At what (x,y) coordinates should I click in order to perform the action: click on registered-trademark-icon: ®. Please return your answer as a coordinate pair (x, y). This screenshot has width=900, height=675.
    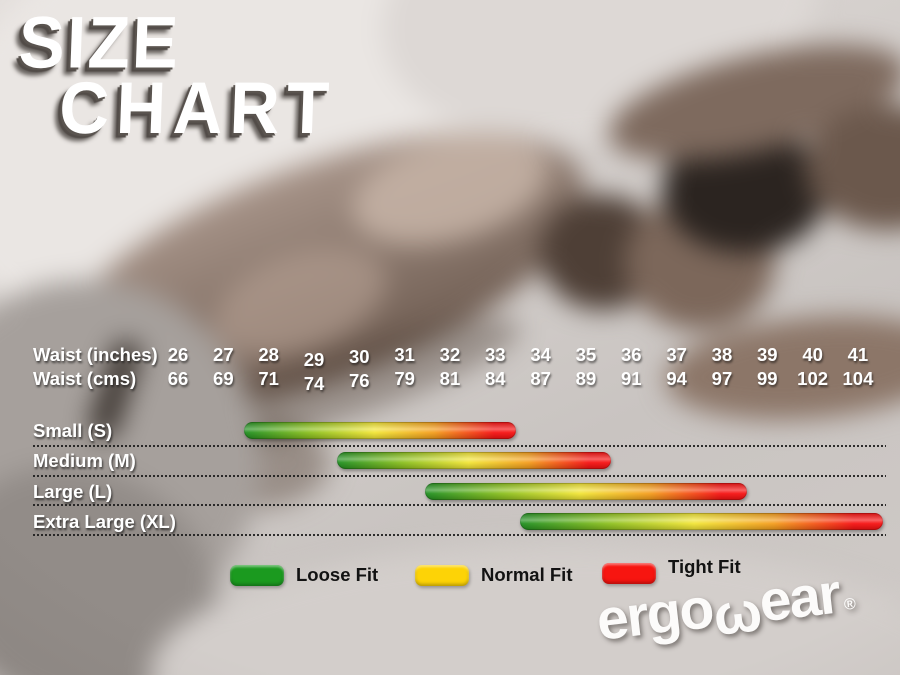
    Looking at the image, I should click on (850, 604).